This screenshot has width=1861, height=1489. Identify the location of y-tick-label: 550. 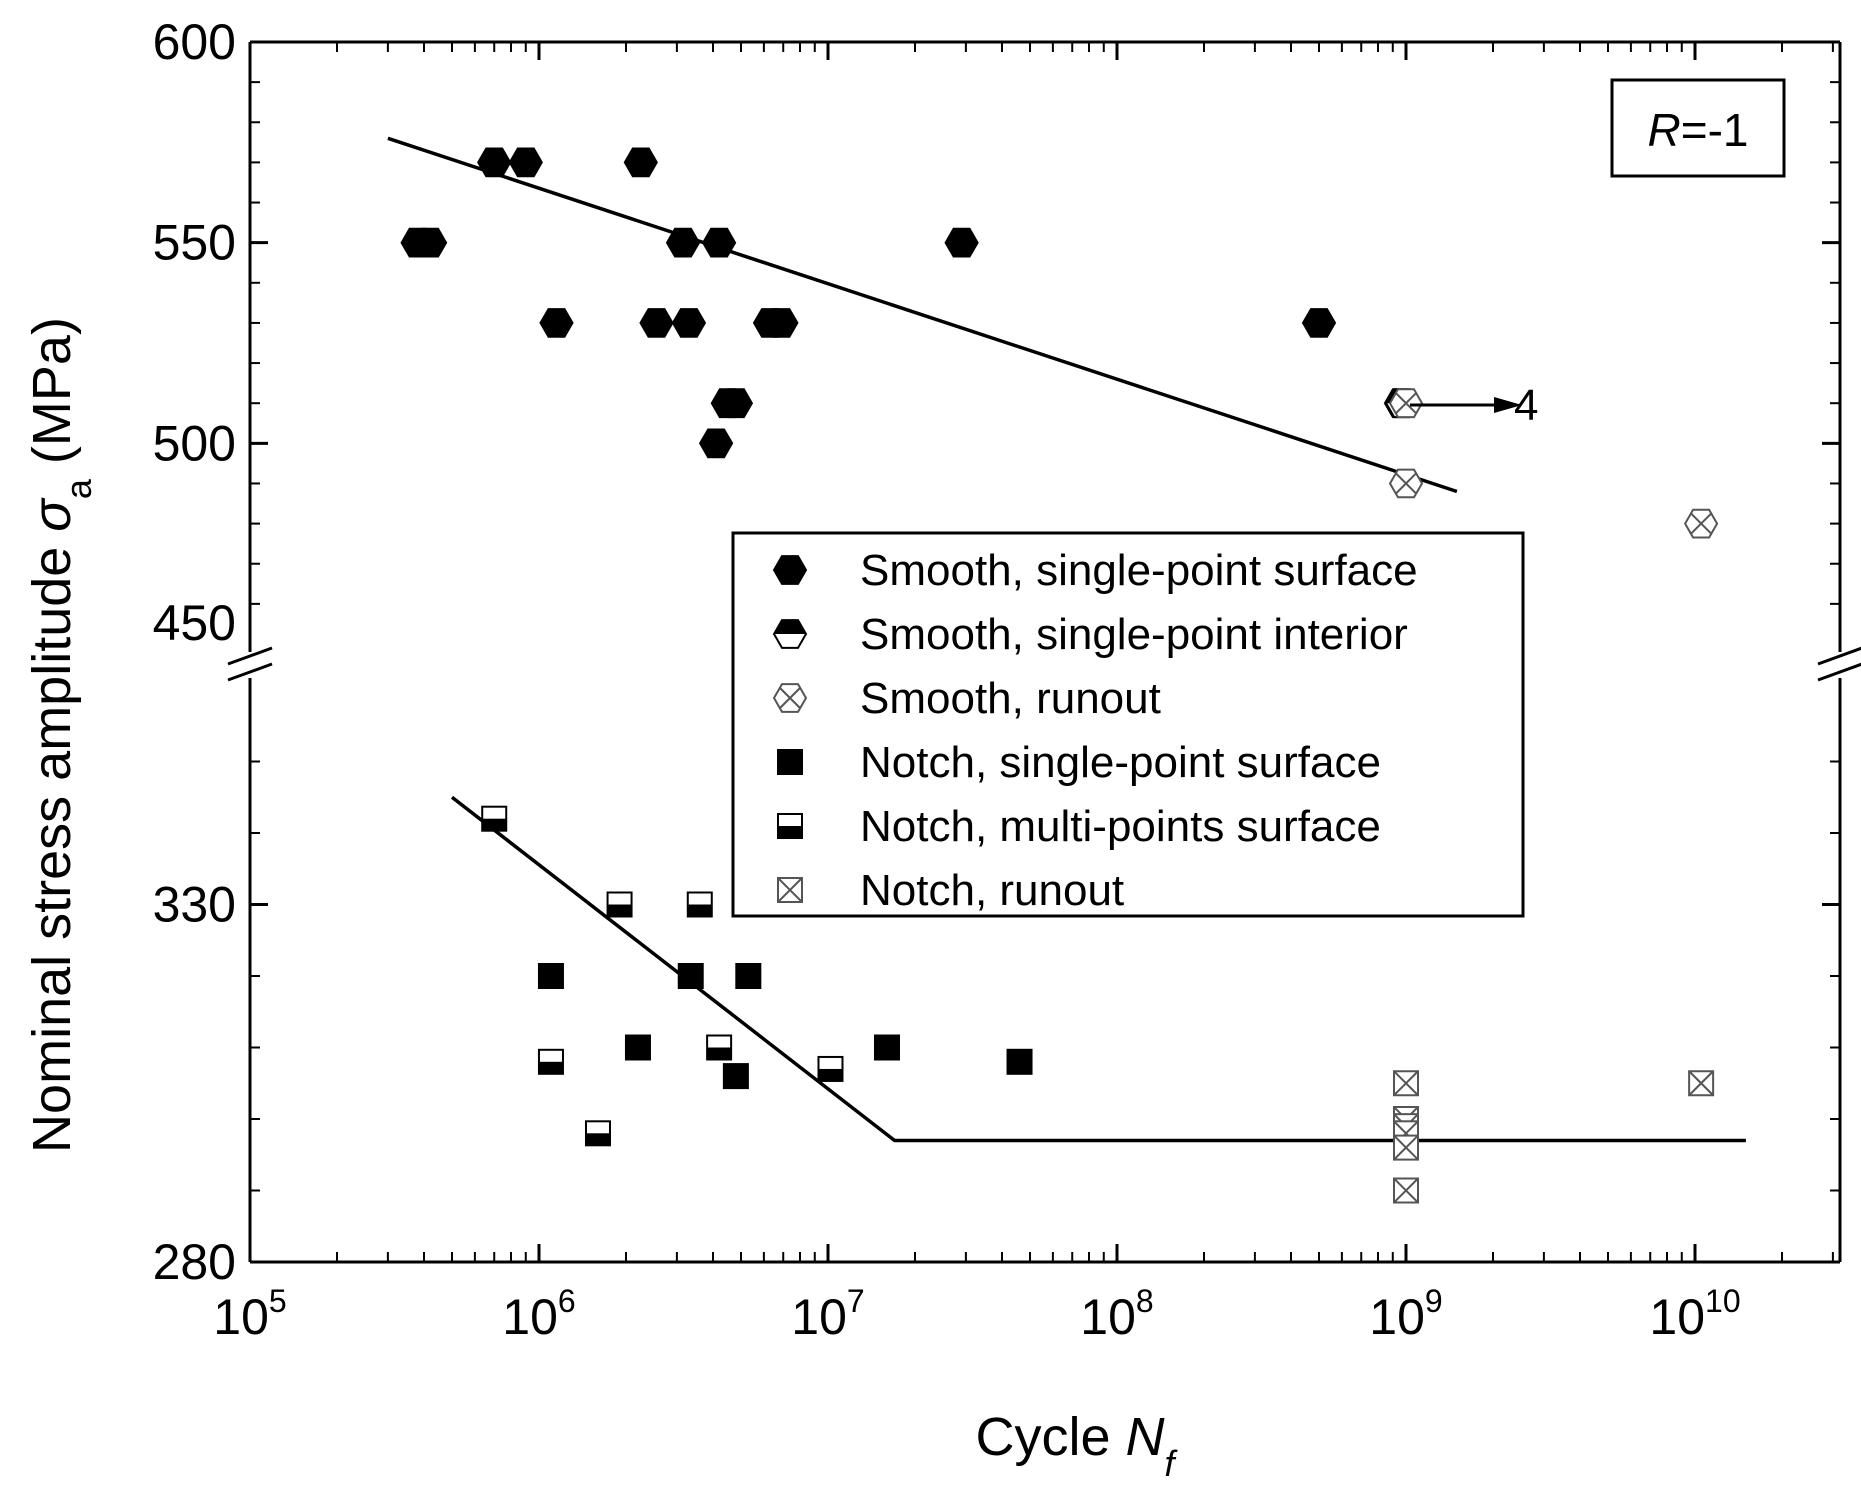
(194, 243).